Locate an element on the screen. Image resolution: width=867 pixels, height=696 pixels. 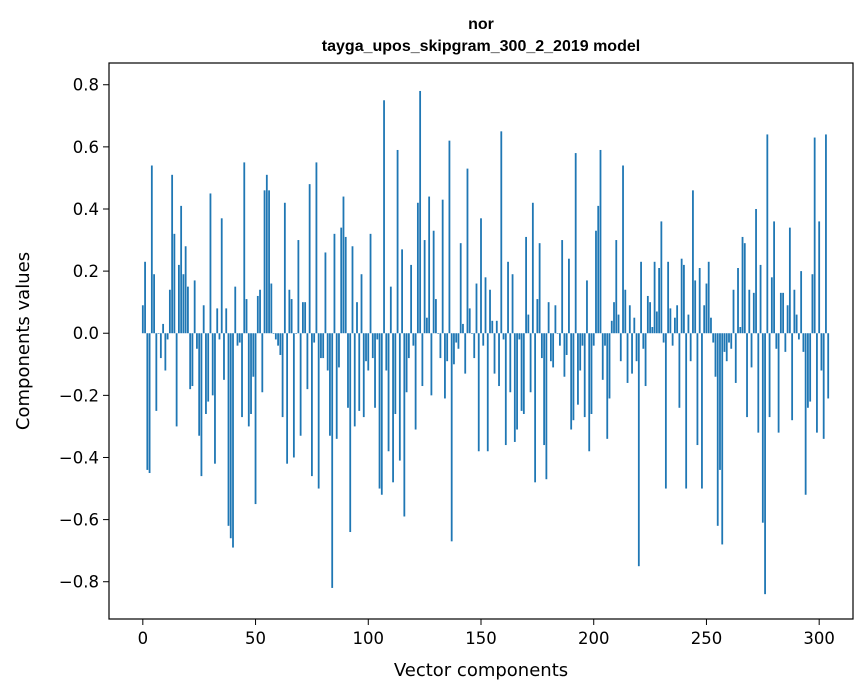
y-tick-label: 0.2 is located at coordinates (86, 271).